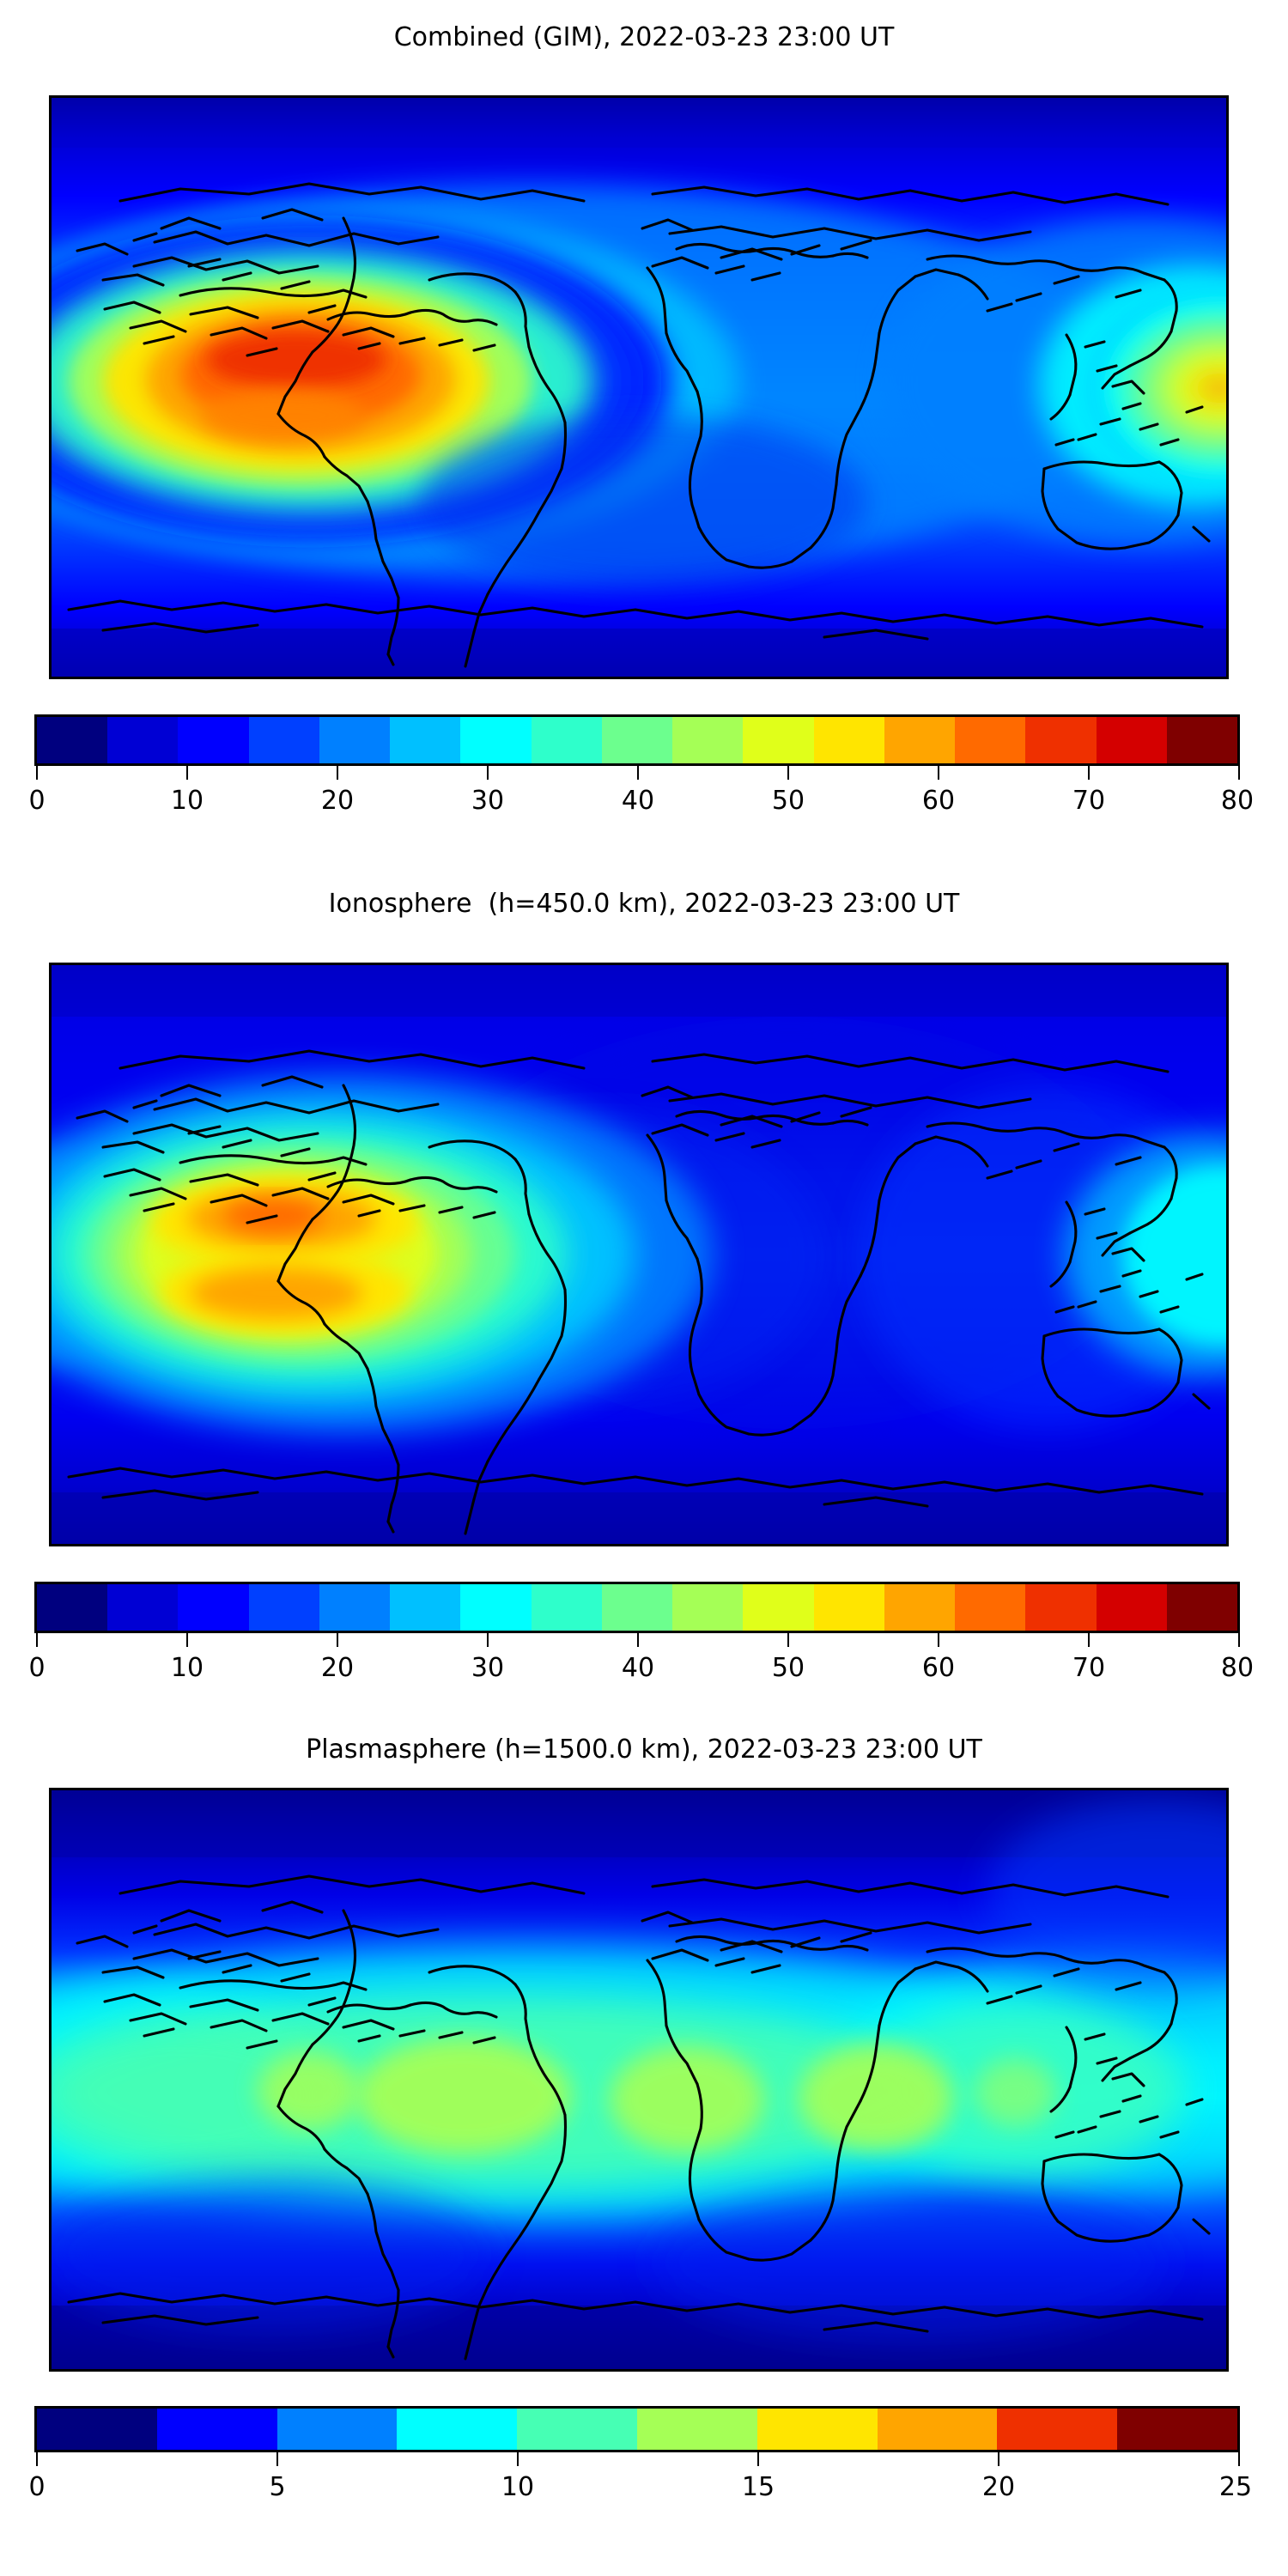 The width and height of the screenshot is (1288, 2576). What do you see at coordinates (637, 740) in the screenshot?
I see `colorbar-strip-combined-gim` at bounding box center [637, 740].